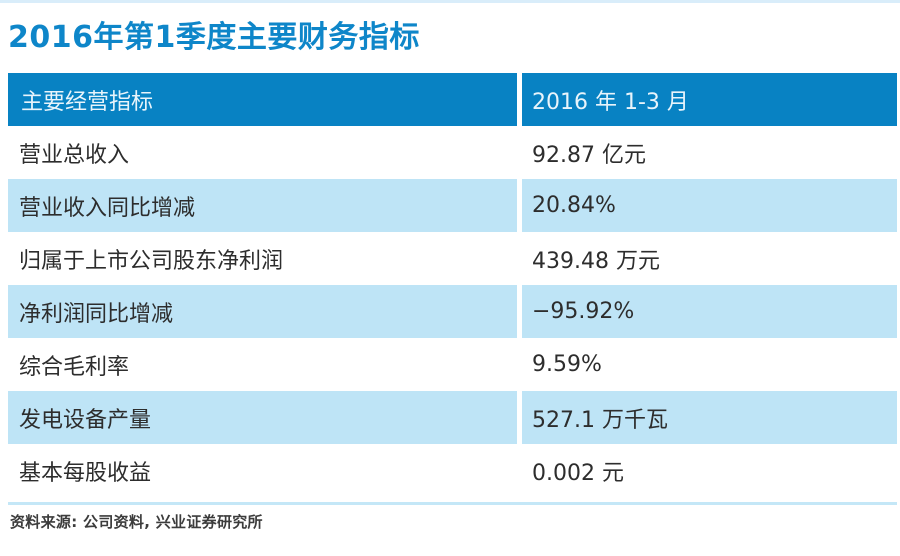 The width and height of the screenshot is (900, 556). What do you see at coordinates (707, 152) in the screenshot?
I see `row-value: 92.87 亿元` at bounding box center [707, 152].